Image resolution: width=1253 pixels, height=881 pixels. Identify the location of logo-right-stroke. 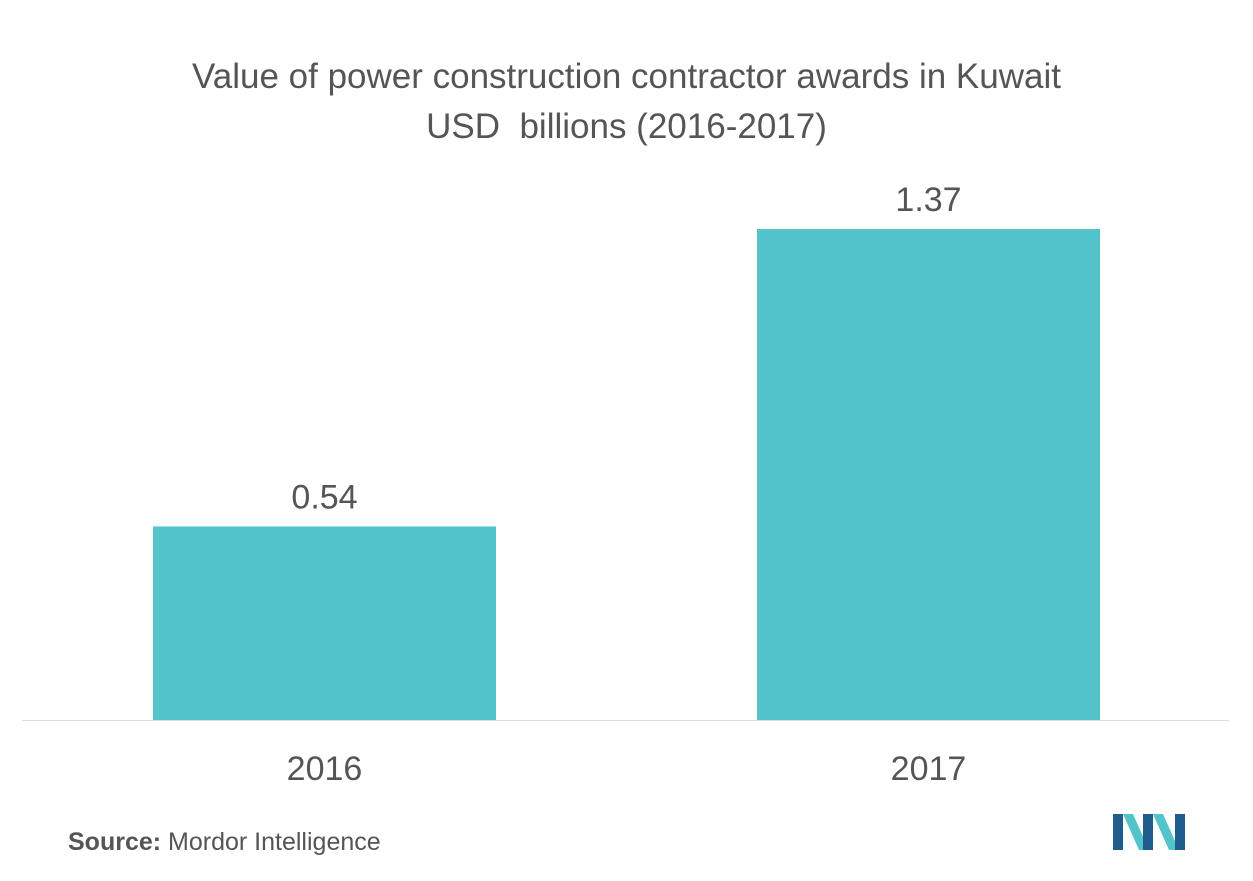
(1180, 832).